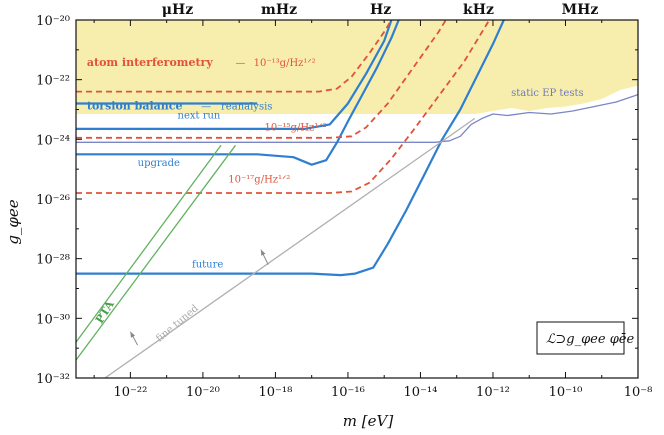 The width and height of the screenshot is (664, 435). I want to click on y-tick-label: 10⁻³², so click(53, 379).